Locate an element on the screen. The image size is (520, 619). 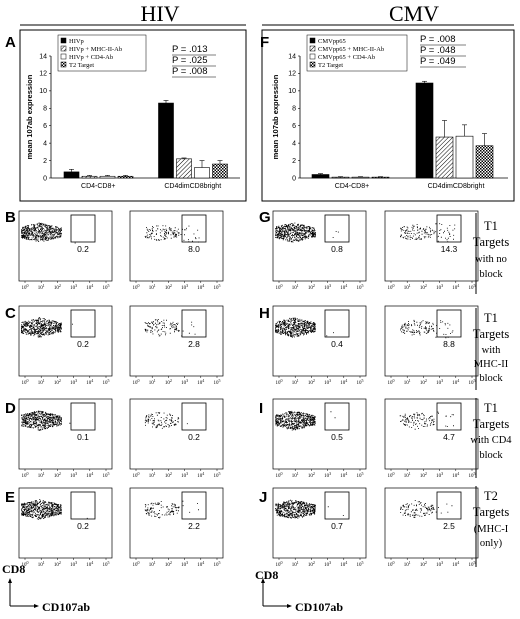
row-label-4: T2 Targets (MHC-I only) is located at coordinates (491, 519).